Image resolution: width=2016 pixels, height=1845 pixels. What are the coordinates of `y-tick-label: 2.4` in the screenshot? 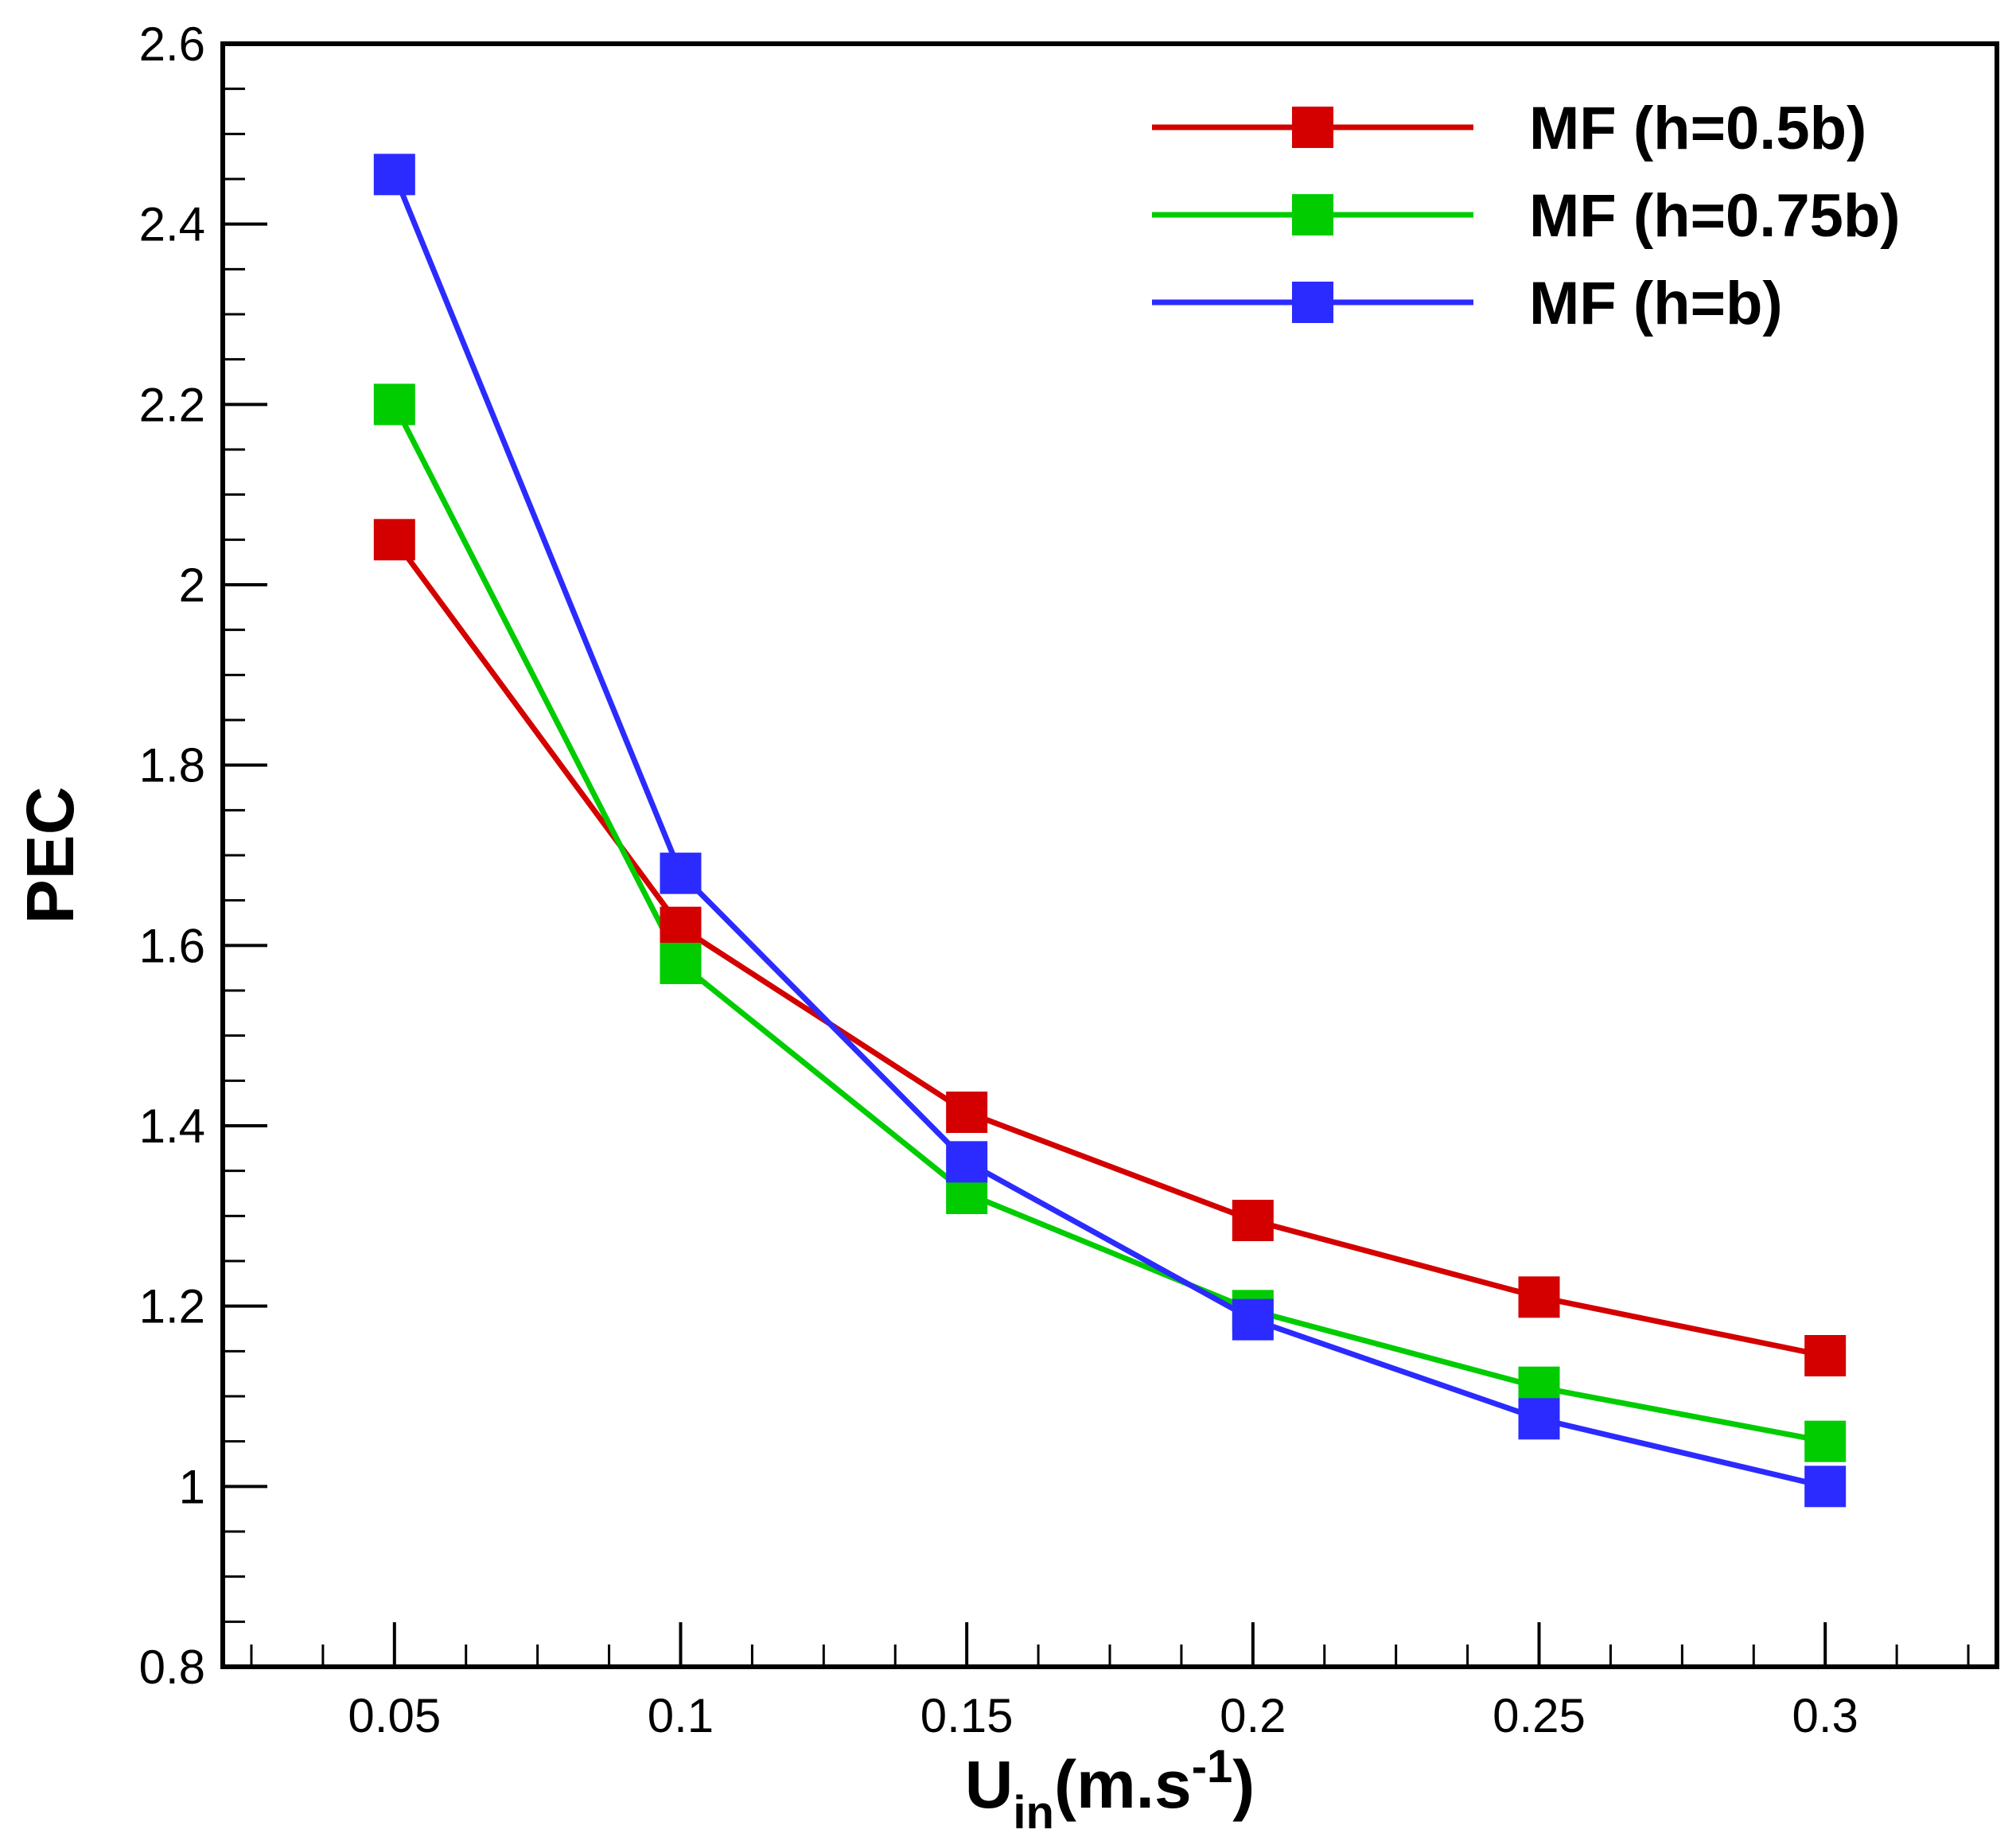 It's located at (172, 225).